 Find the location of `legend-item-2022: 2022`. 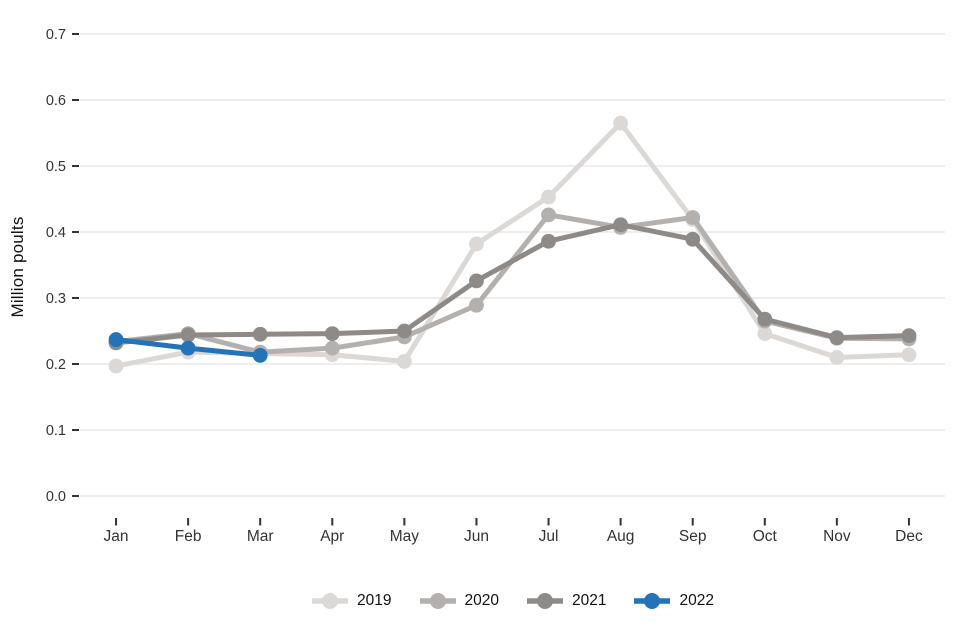

legend-item-2022: 2022 is located at coordinates (673, 601).